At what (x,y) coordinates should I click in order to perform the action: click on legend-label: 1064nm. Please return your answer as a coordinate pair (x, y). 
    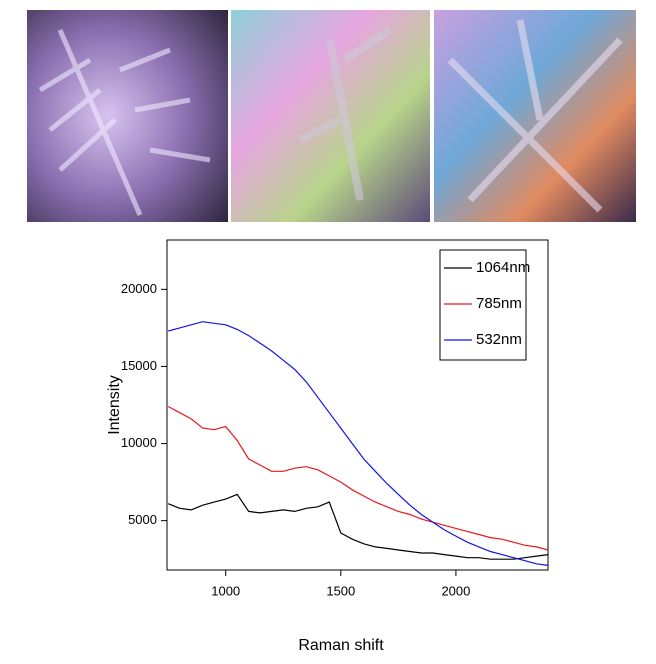
    Looking at the image, I should click on (503, 267).